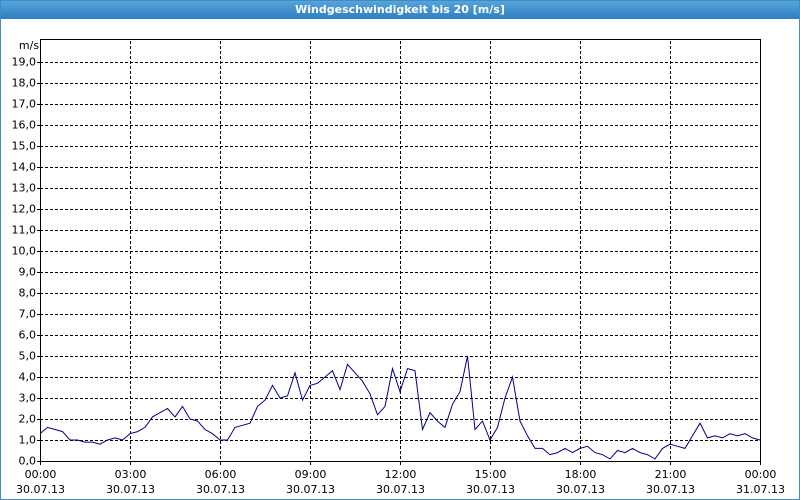 The height and width of the screenshot is (500, 800). What do you see at coordinates (29, 45) in the screenshot?
I see `y-axis-label: m/s` at bounding box center [29, 45].